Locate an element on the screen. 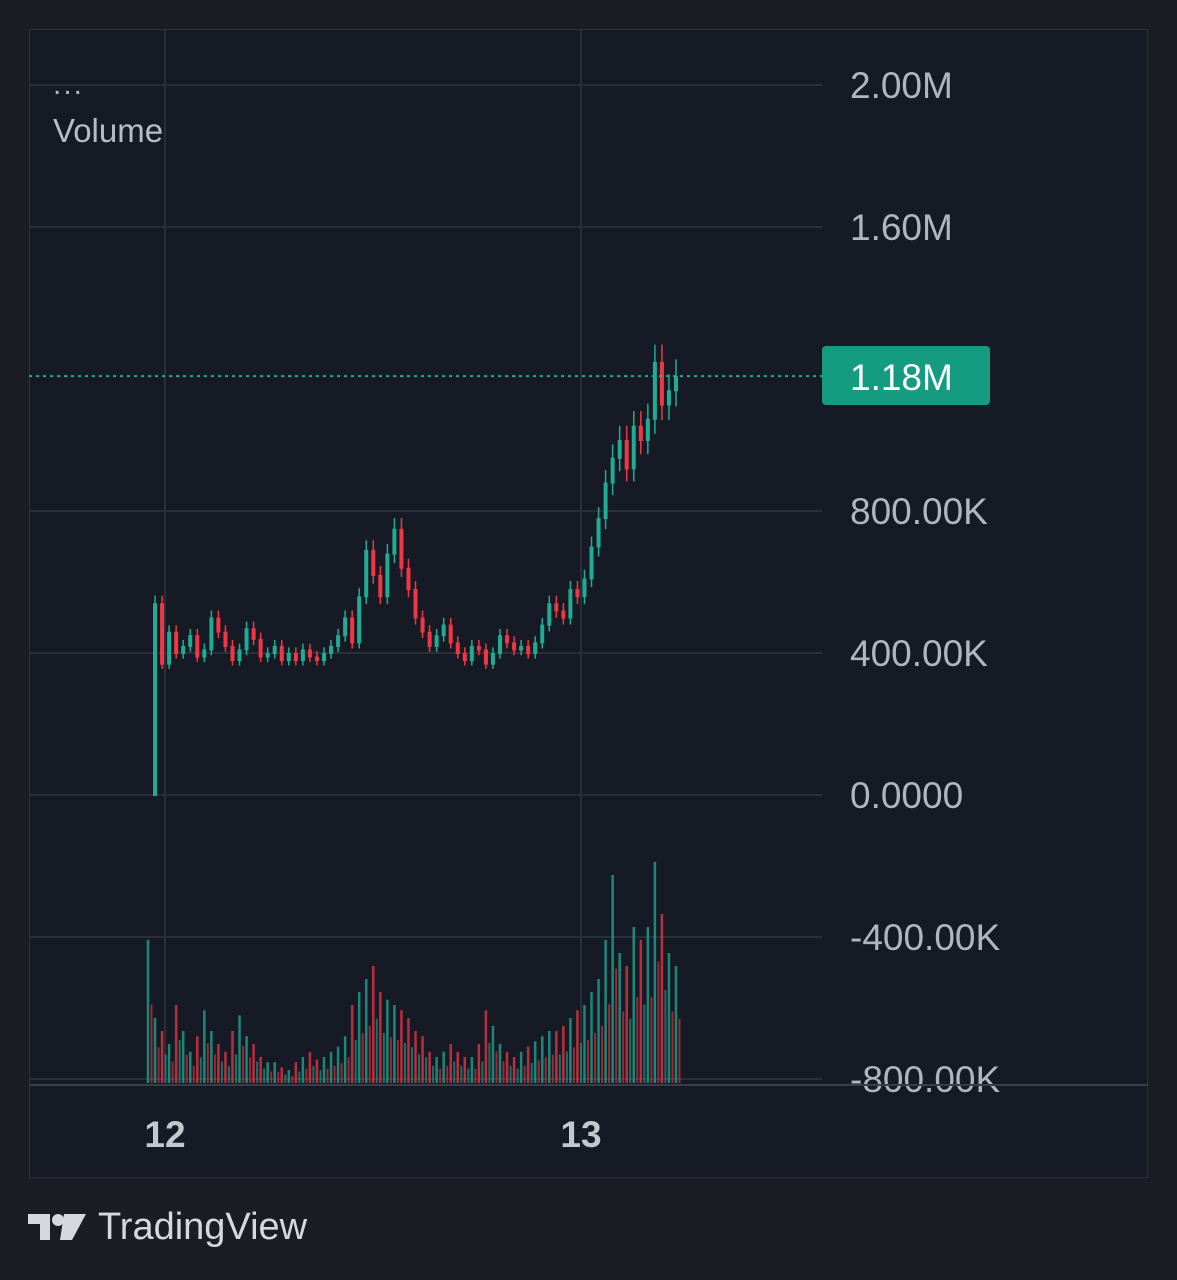 This screenshot has height=1280, width=1177. y-tick-label: 1.60M is located at coordinates (901, 227).